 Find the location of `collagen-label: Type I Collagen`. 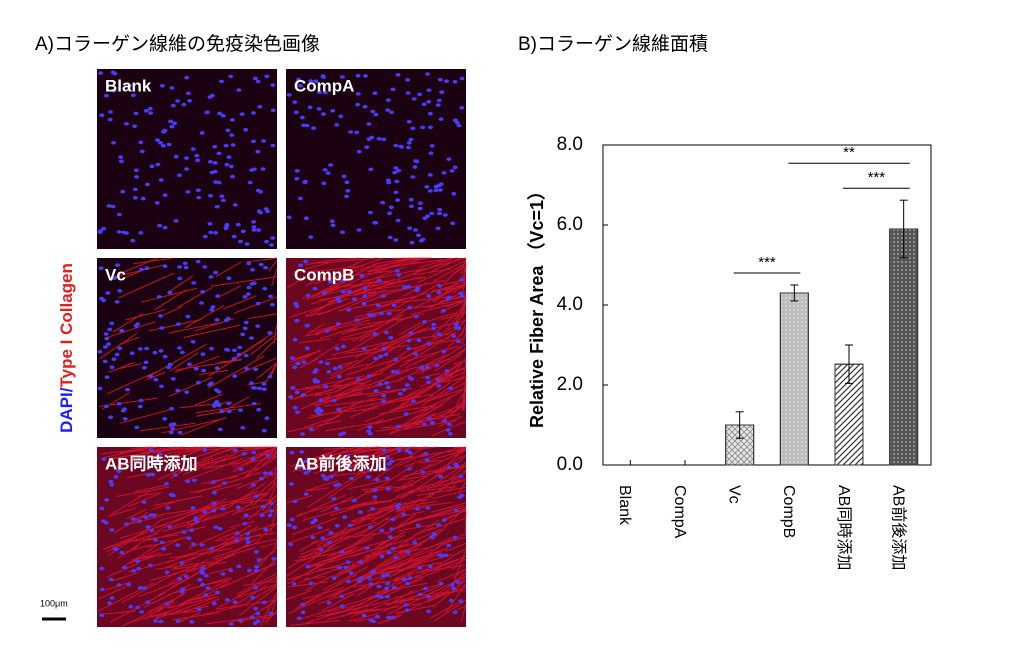

collagen-label: Type I Collagen is located at coordinates (66, 325).